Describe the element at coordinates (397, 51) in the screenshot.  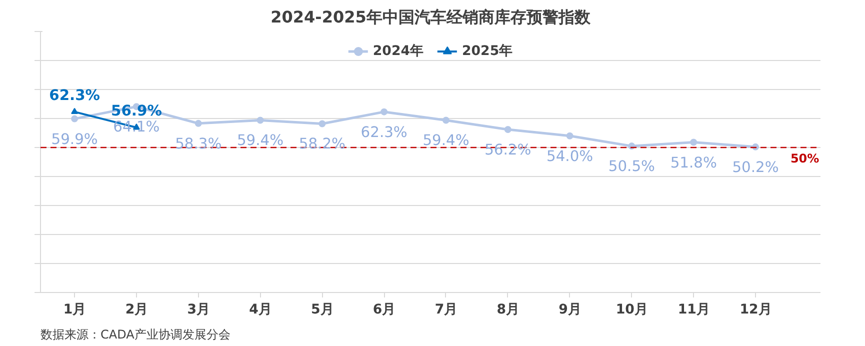
I see `legend-label: 2024年` at that location.